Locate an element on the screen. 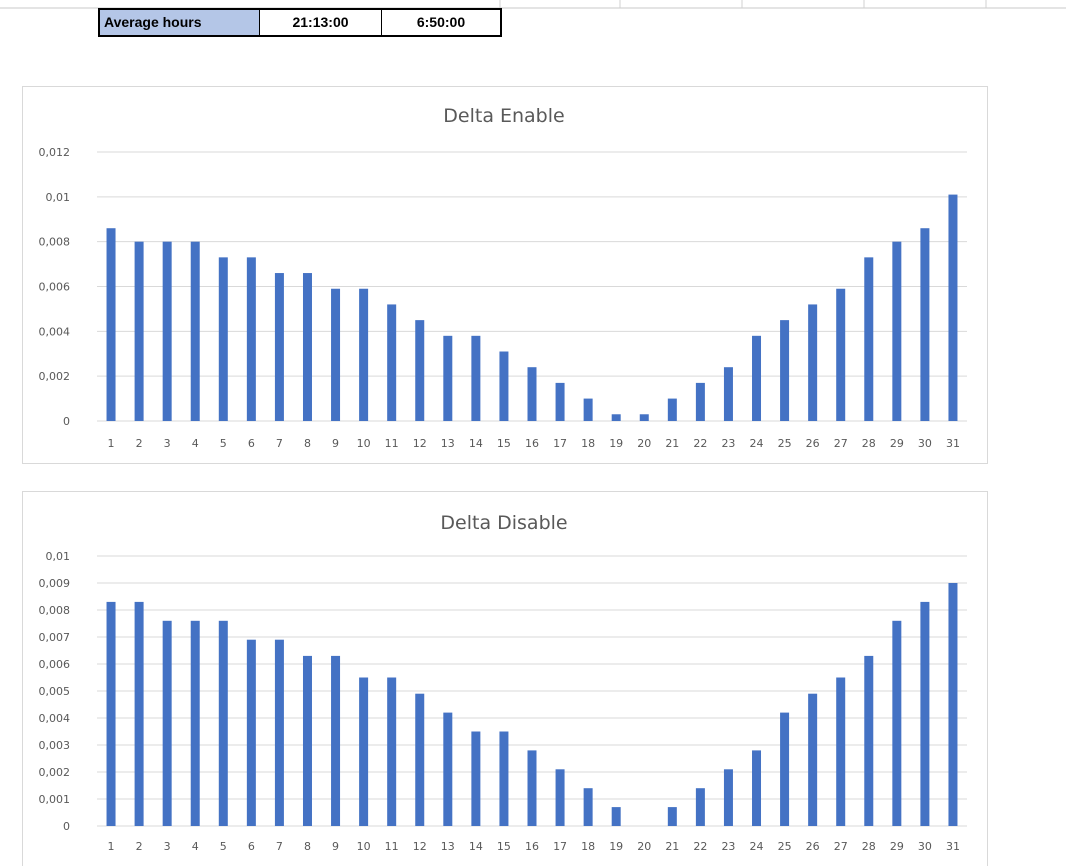 Image resolution: width=1066 pixels, height=867 pixels. x-tick-label: 30 is located at coordinates (925, 443).